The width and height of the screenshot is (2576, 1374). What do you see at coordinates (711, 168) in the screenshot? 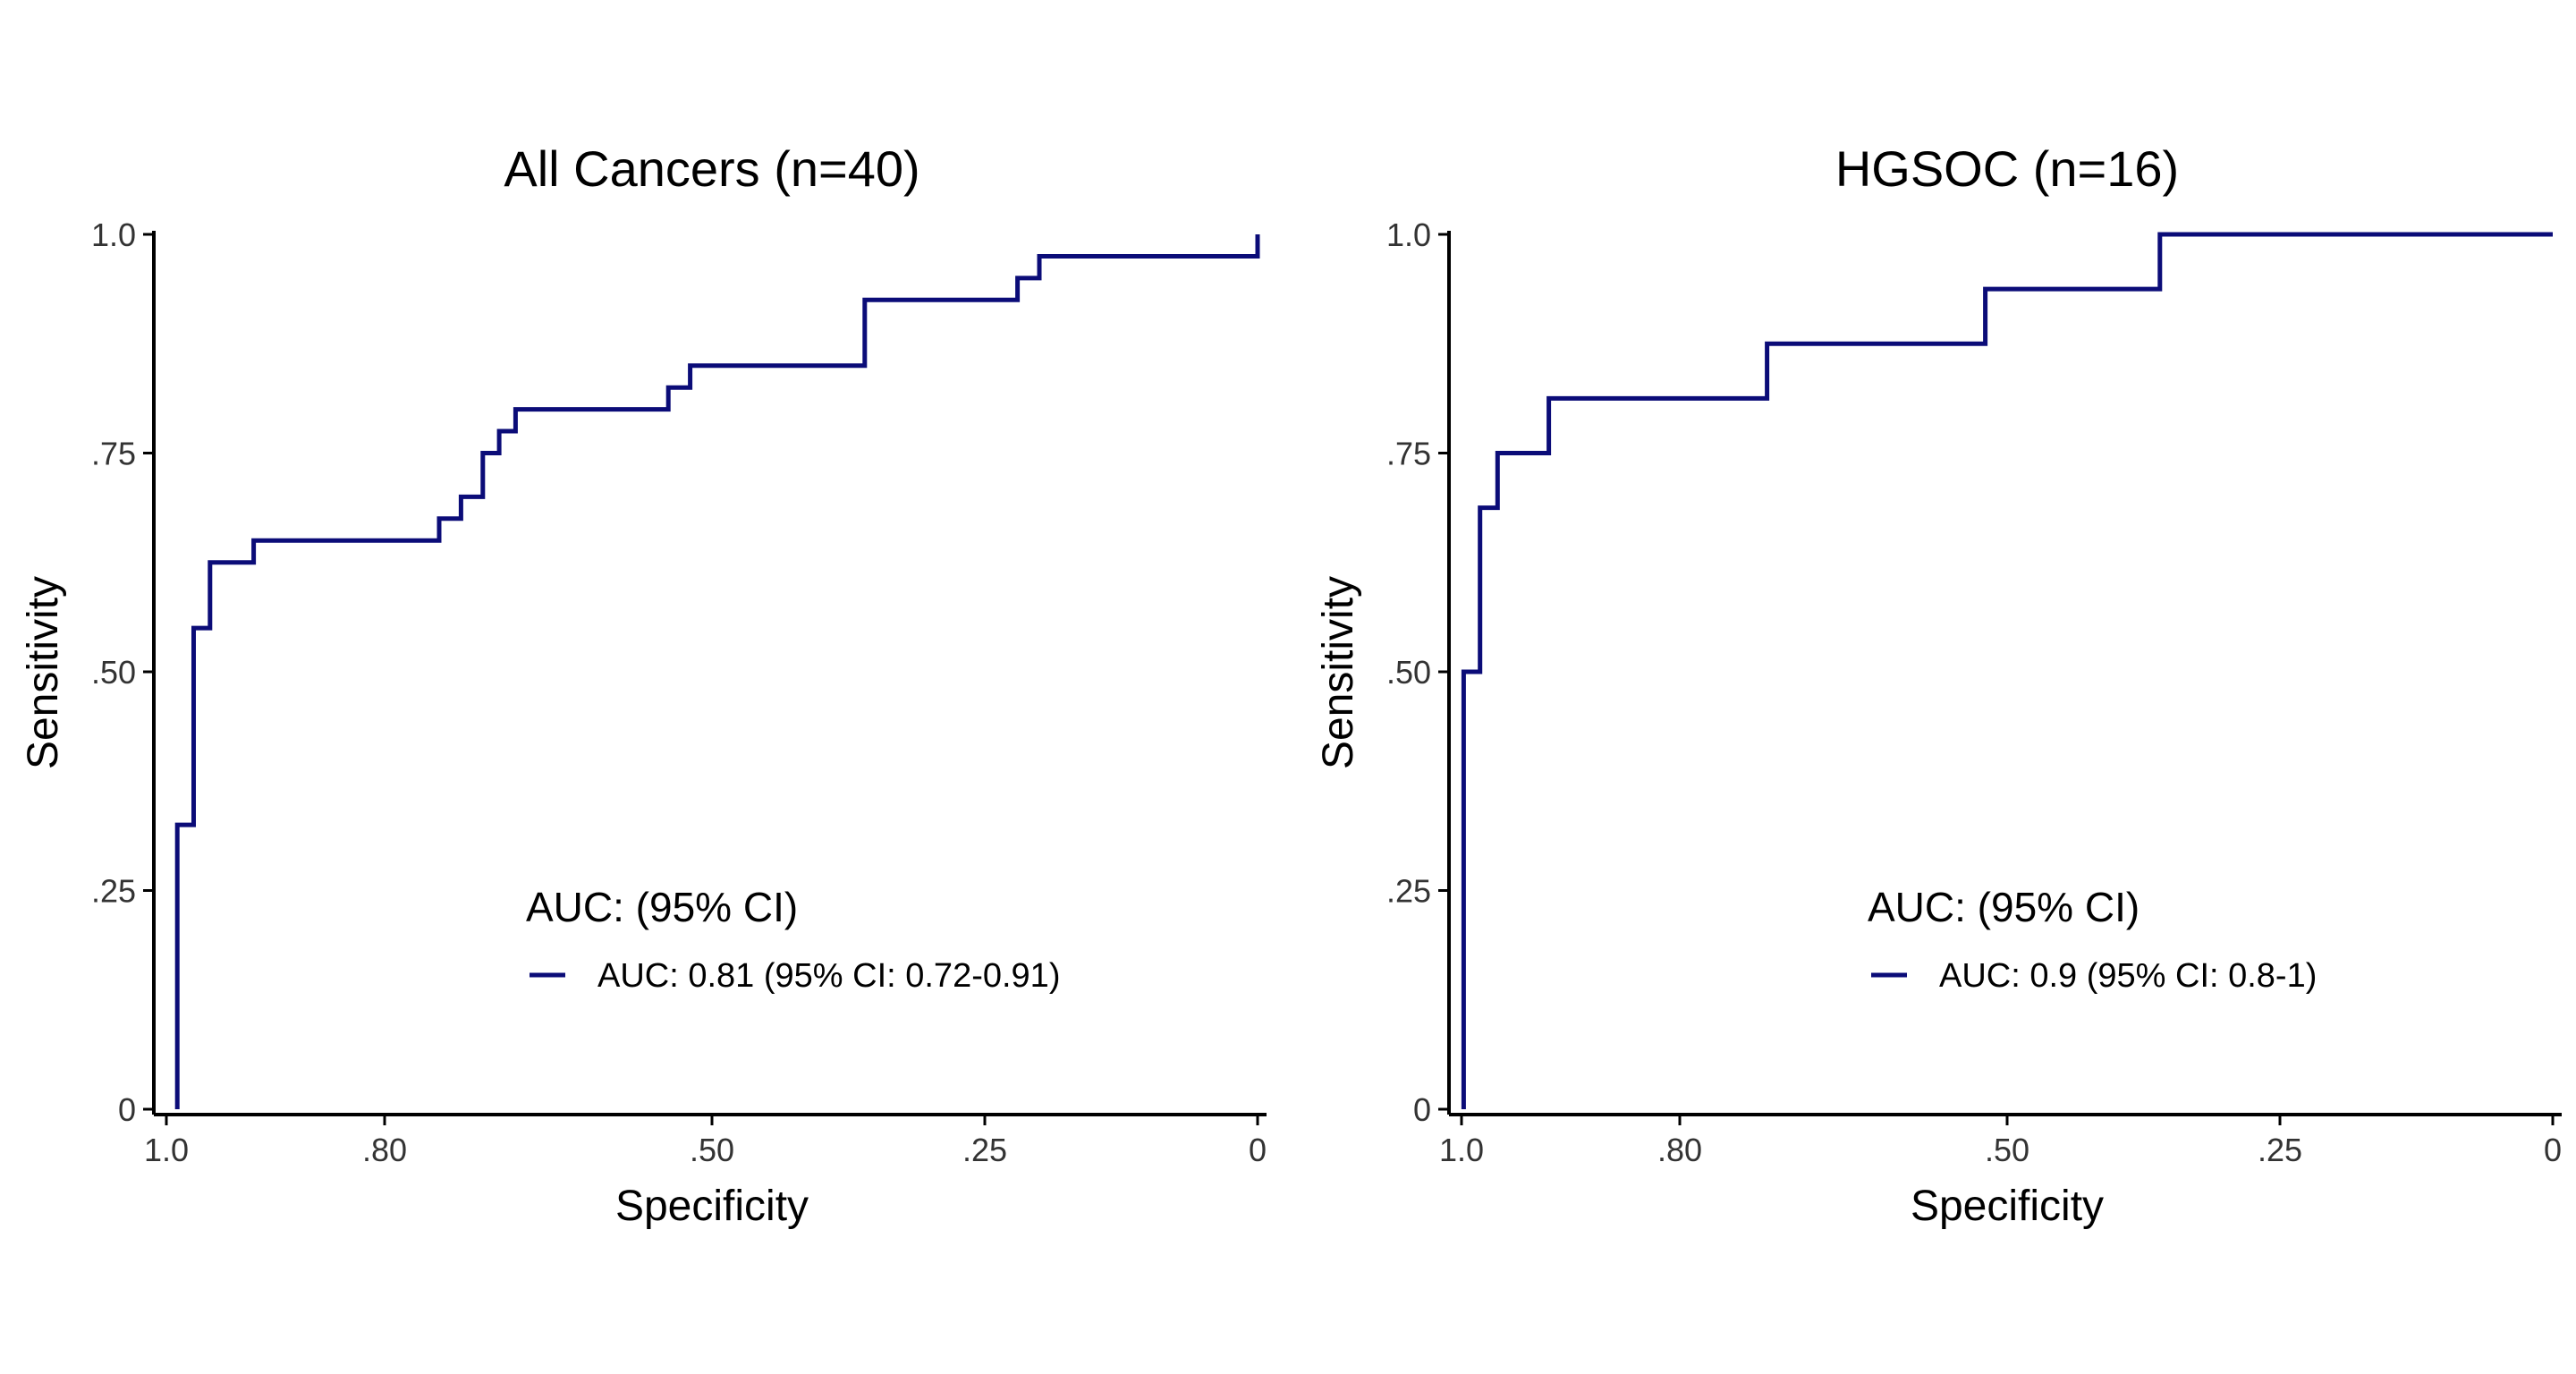
I see `chart-title: All Cancers (n=40)` at bounding box center [711, 168].